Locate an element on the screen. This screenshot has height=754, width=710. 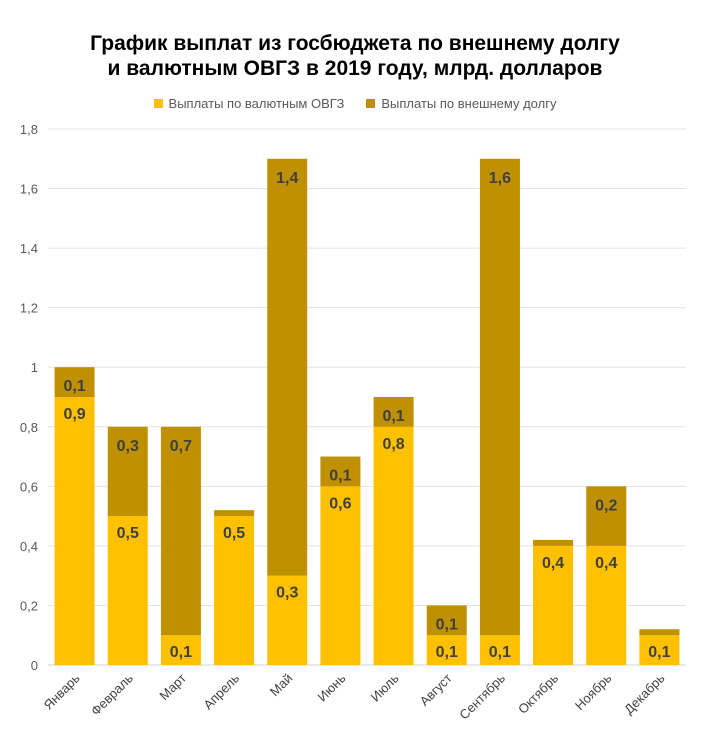
x-tick-label: Июль is located at coordinates (385, 687).